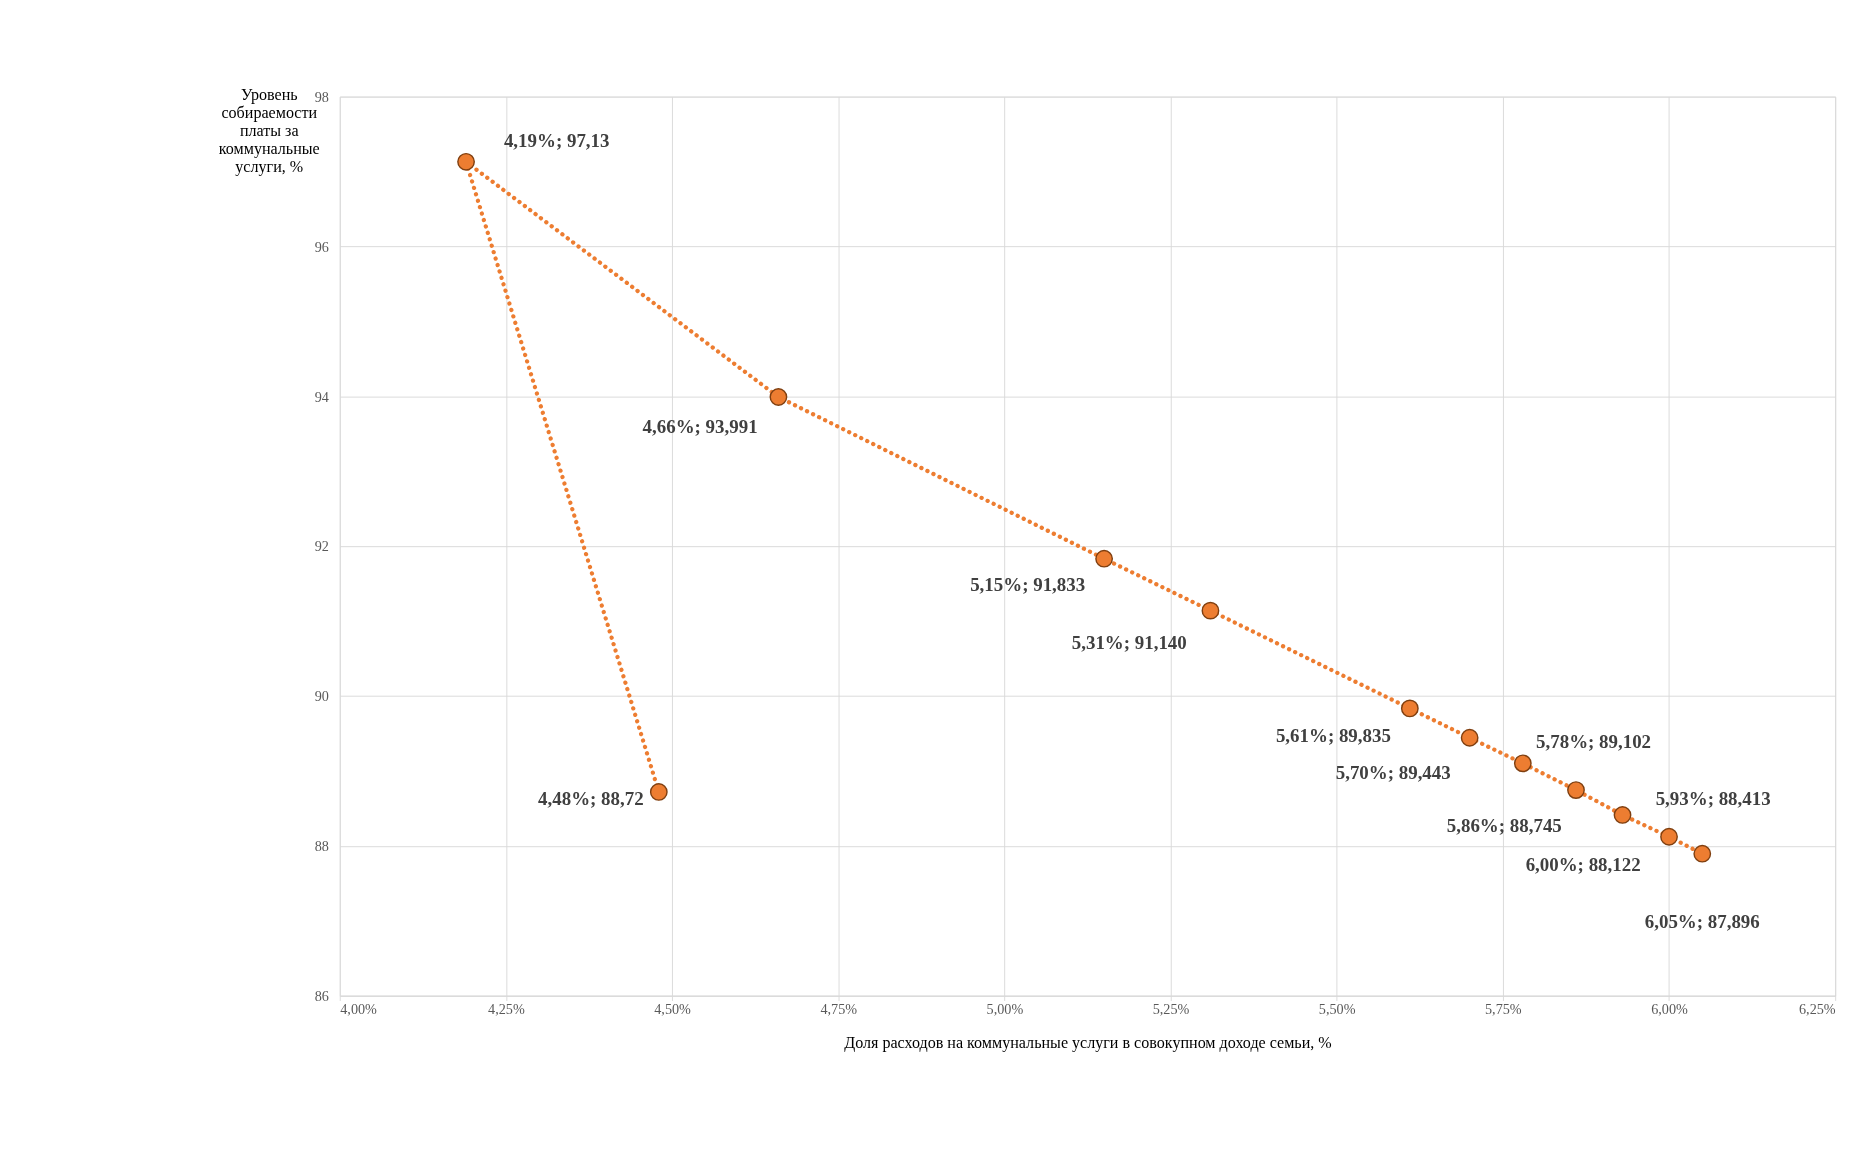  What do you see at coordinates (1393, 773) in the screenshot?
I see `data-label: 5,70%; 89,443` at bounding box center [1393, 773].